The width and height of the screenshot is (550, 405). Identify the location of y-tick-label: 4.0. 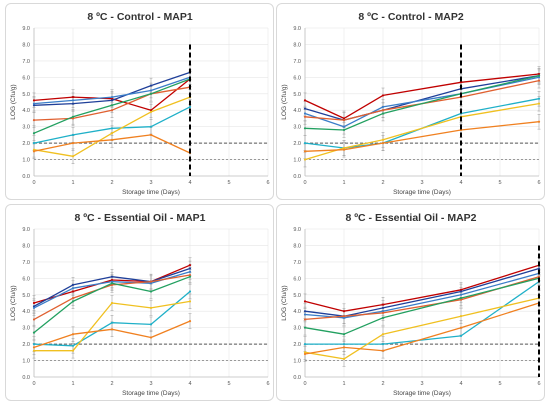
(26, 111).